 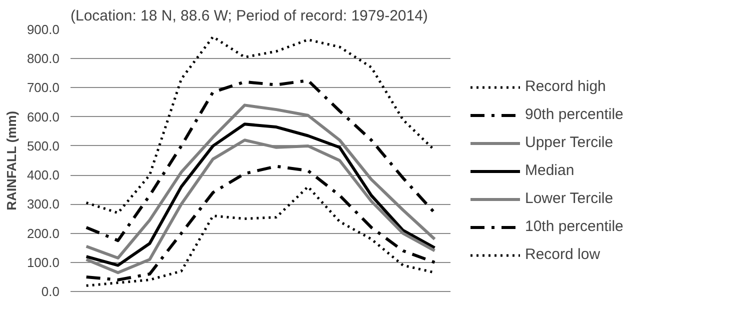 I want to click on y-tick-label: 500.0, so click(x=43, y=146).